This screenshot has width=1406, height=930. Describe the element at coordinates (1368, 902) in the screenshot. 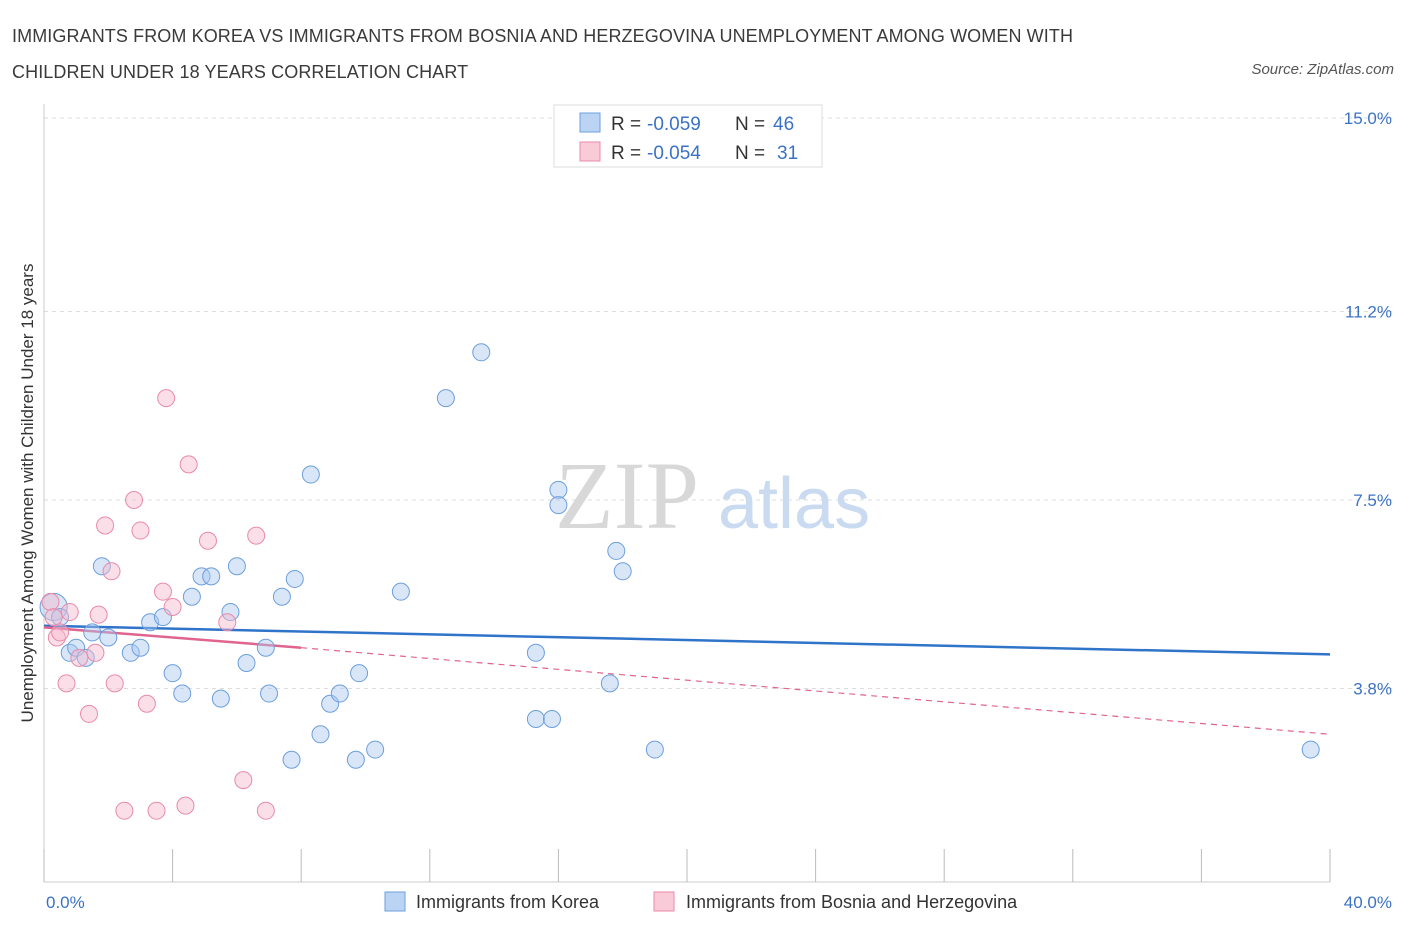

I see `x-tick-label-1: 40.0%` at that location.